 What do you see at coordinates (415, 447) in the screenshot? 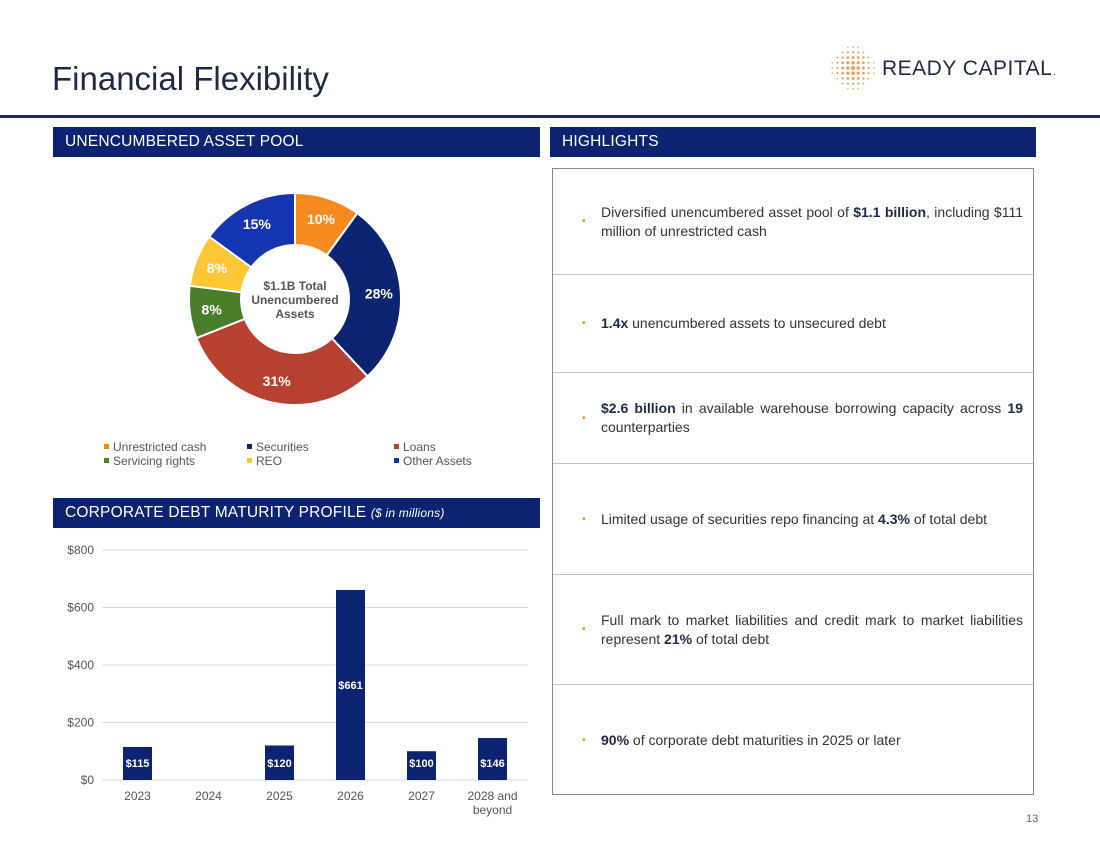
I see `legend-item-loans: Loans` at bounding box center [415, 447].